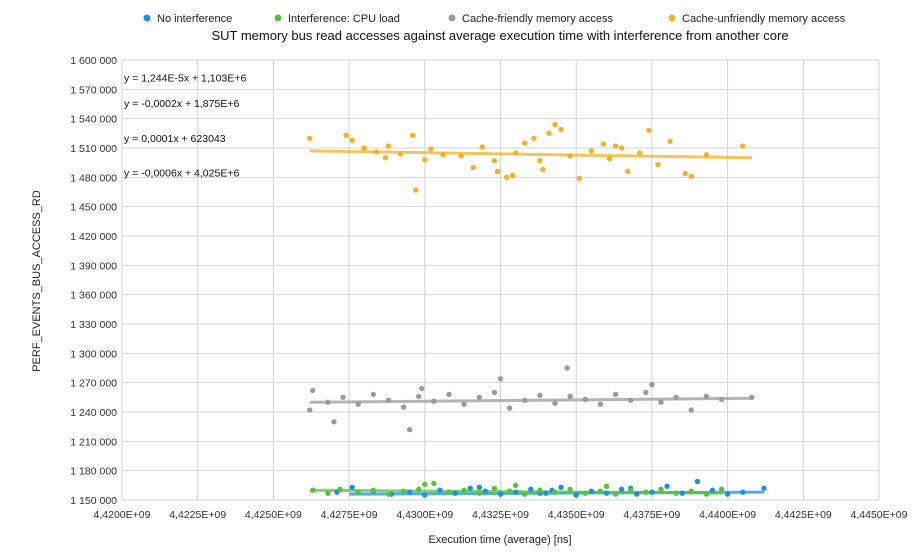 The height and width of the screenshot is (559, 919). What do you see at coordinates (500, 515) in the screenshot?
I see `x-tick-label: 4,4325E+09` at bounding box center [500, 515].